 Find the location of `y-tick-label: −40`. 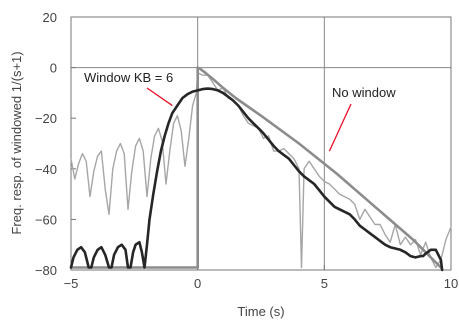

y-tick-label: −40 is located at coordinates (46, 169).